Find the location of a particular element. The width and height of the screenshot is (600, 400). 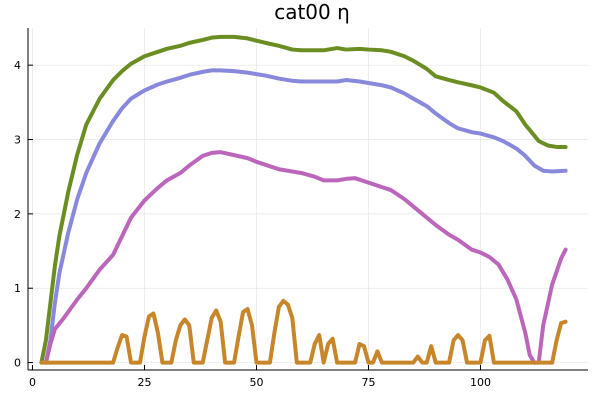

y-tick-label-2: 2 is located at coordinates (17, 214).